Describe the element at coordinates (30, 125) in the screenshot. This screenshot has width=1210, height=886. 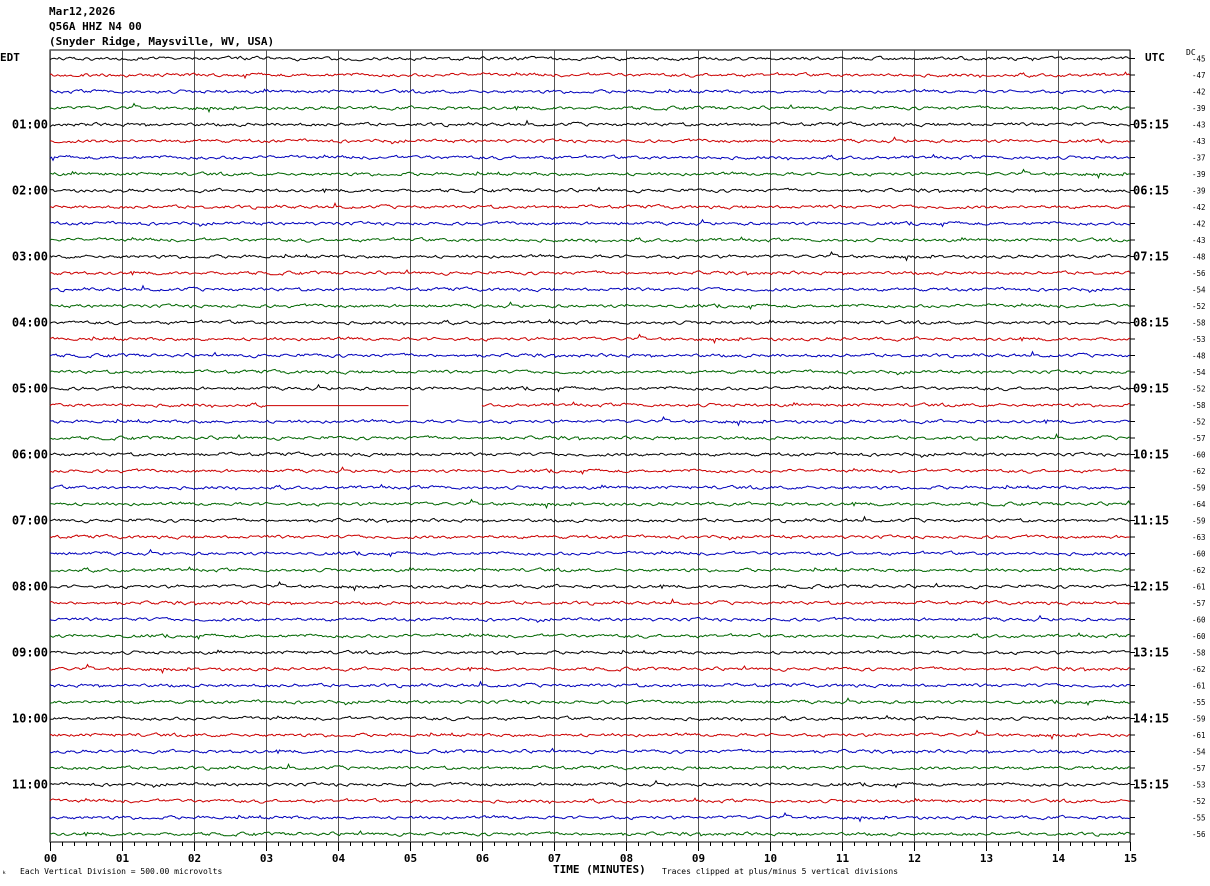
I see `left-hour-label: 01:00` at that location.